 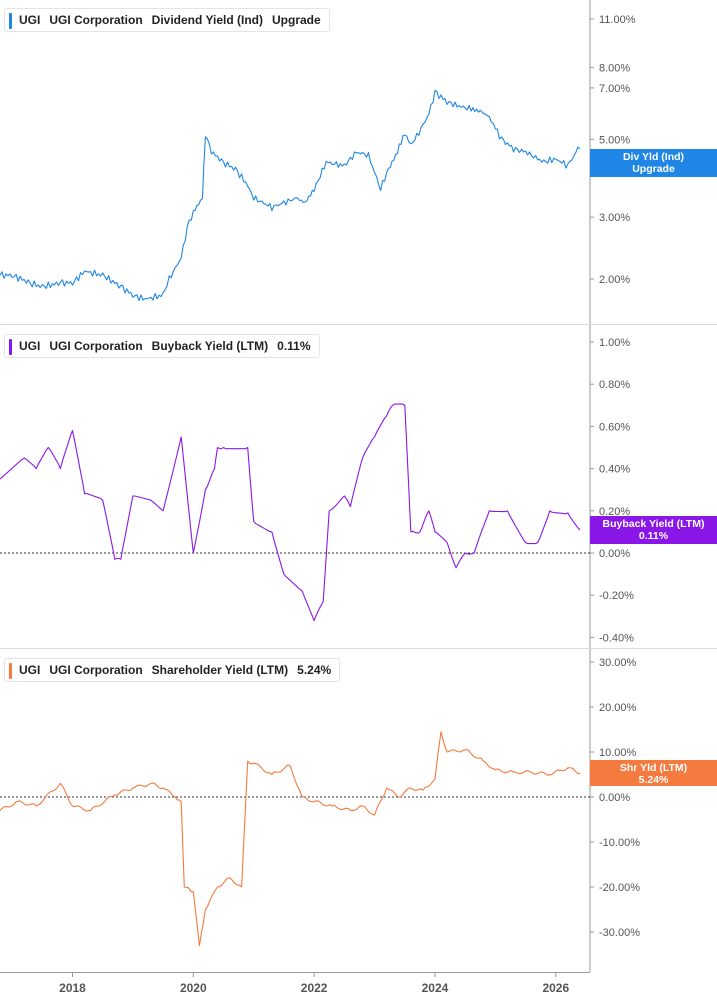 What do you see at coordinates (619, 888) in the screenshot?
I see `y-tick-label: -20.00%` at bounding box center [619, 888].